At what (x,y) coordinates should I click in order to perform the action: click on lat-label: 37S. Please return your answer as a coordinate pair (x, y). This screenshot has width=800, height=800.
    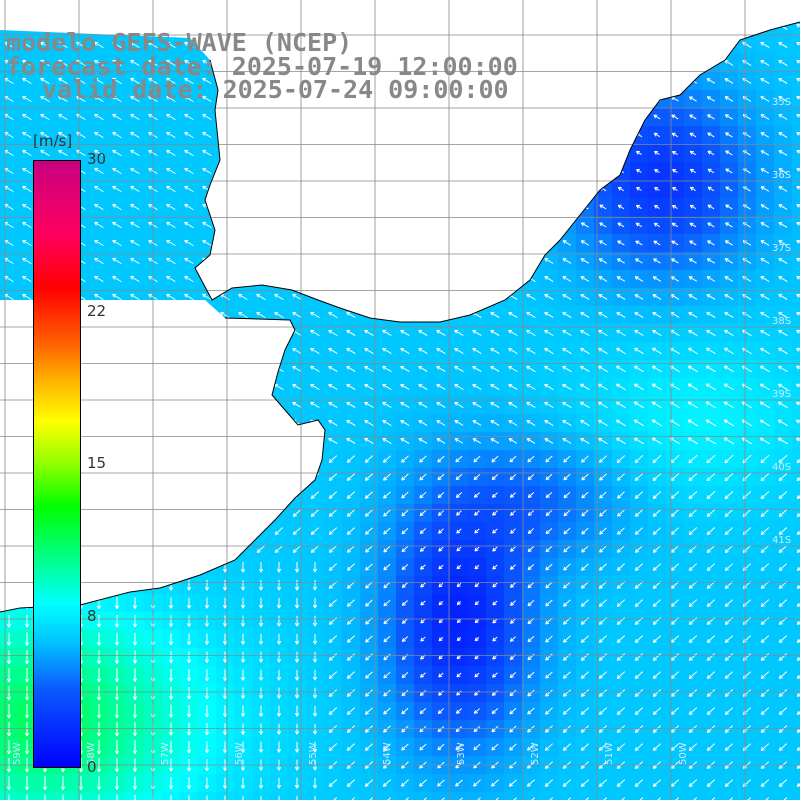
    Looking at the image, I should click on (781, 248).